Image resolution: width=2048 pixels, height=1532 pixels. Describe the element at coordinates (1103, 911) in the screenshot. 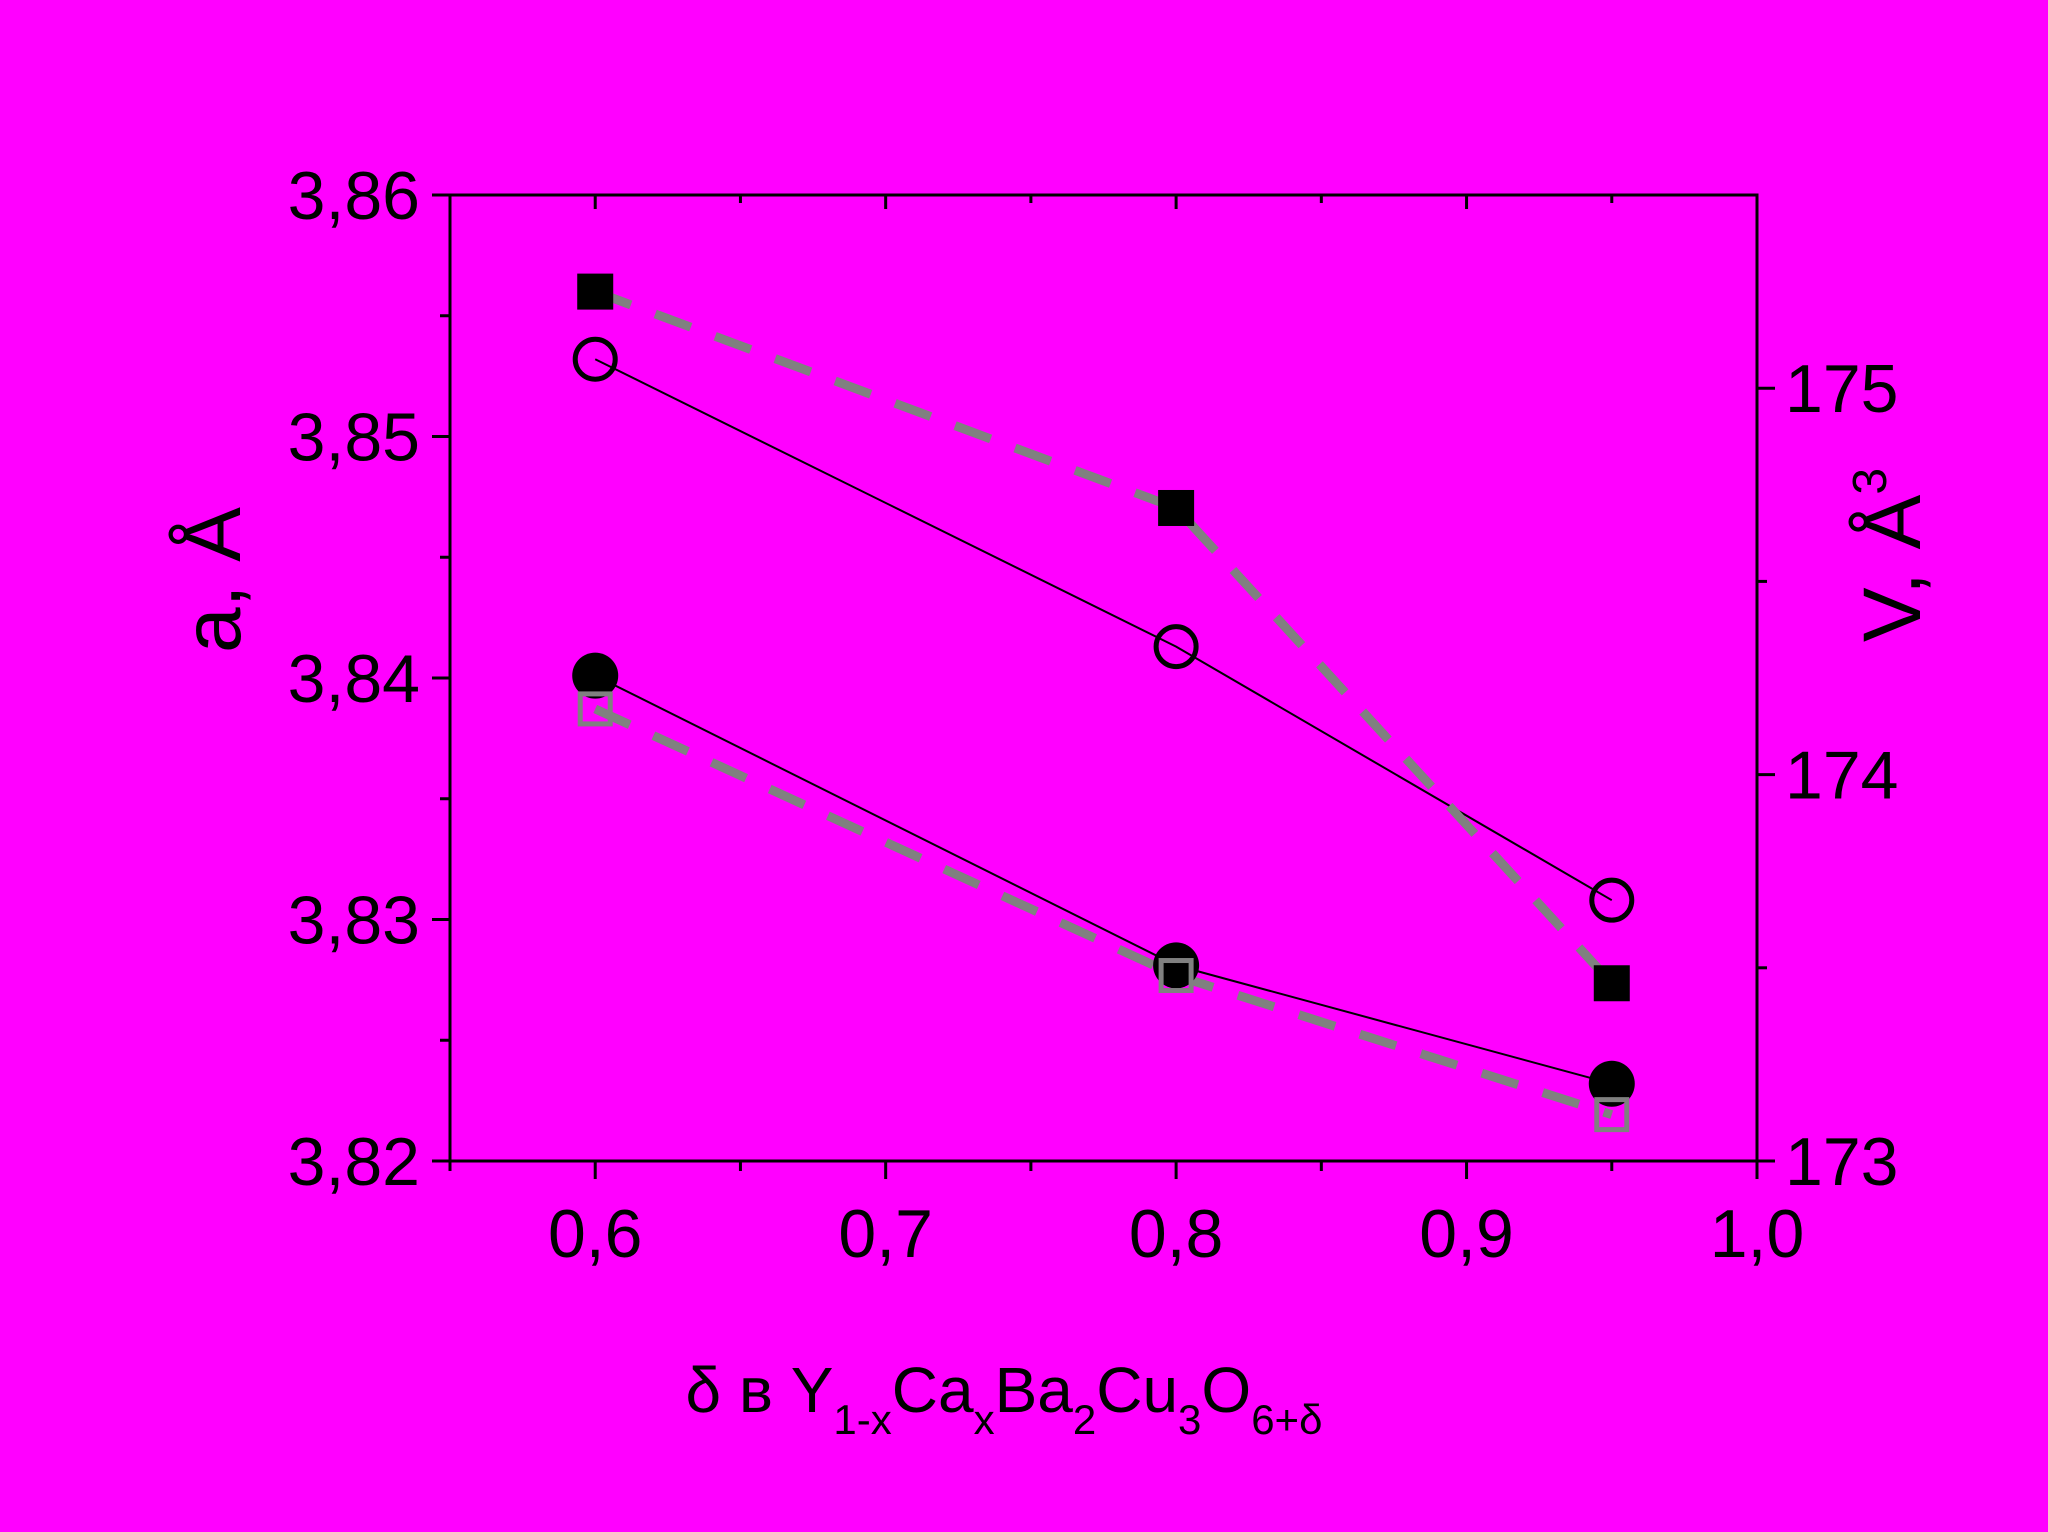

I see `series-line-open-square` at that location.